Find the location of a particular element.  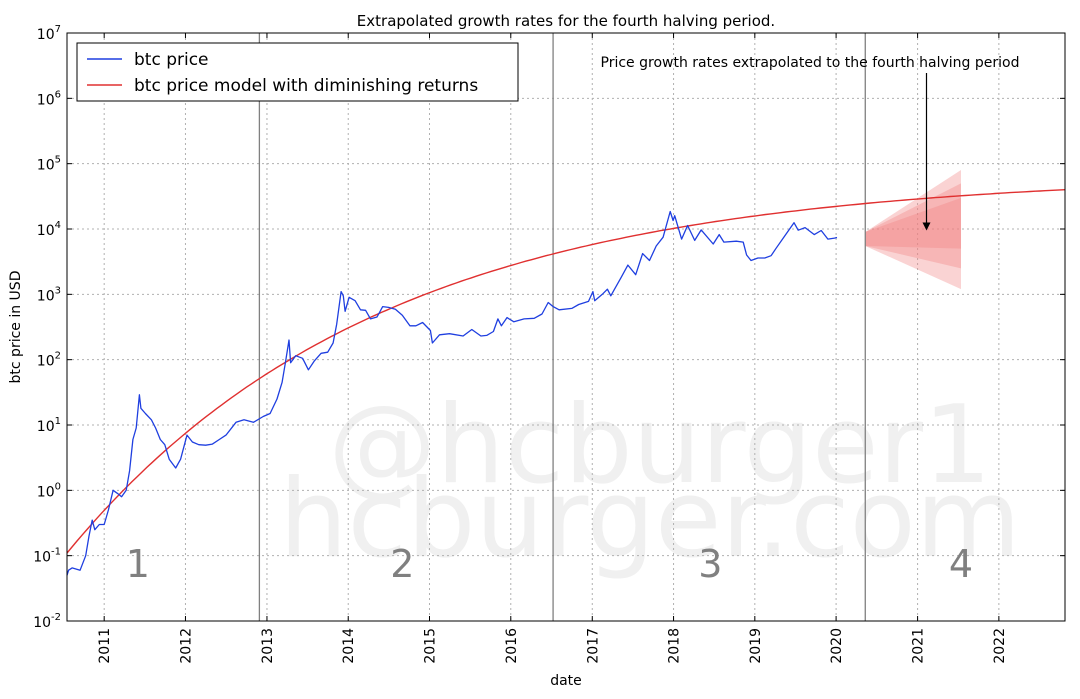

watermark-text: hcburger.com is located at coordinates (650, 519).